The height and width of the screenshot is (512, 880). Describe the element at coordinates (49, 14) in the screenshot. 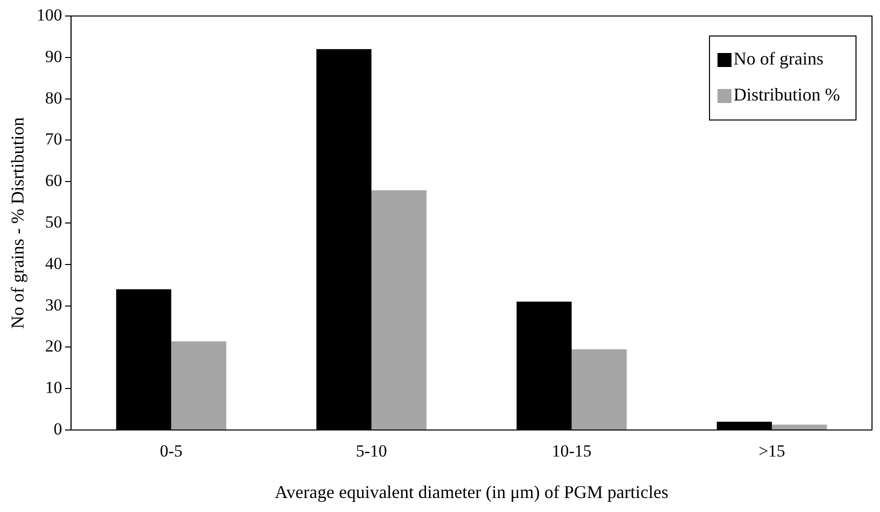

I see `y-tick-label: 100` at that location.